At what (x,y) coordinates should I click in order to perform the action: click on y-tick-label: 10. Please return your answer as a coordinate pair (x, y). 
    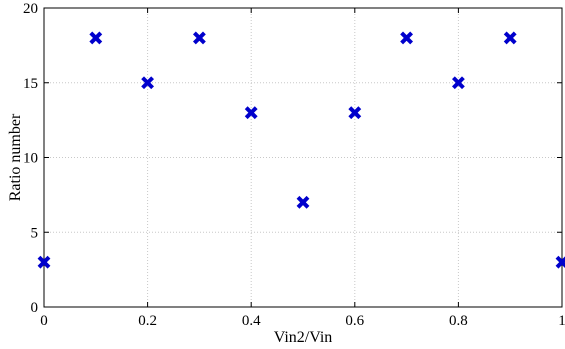
    Looking at the image, I should click on (30, 159).